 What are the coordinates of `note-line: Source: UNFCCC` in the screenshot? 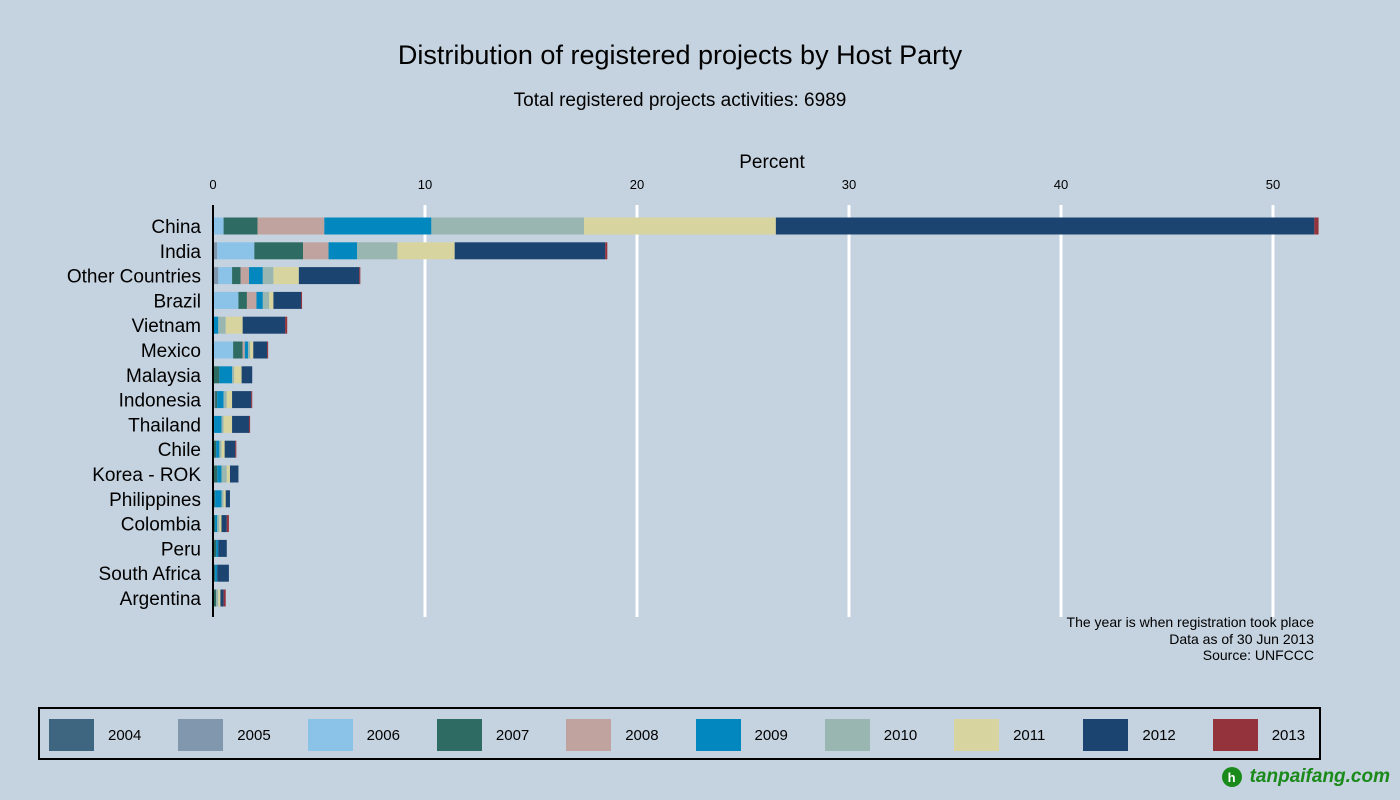 It's located at (1258, 655).